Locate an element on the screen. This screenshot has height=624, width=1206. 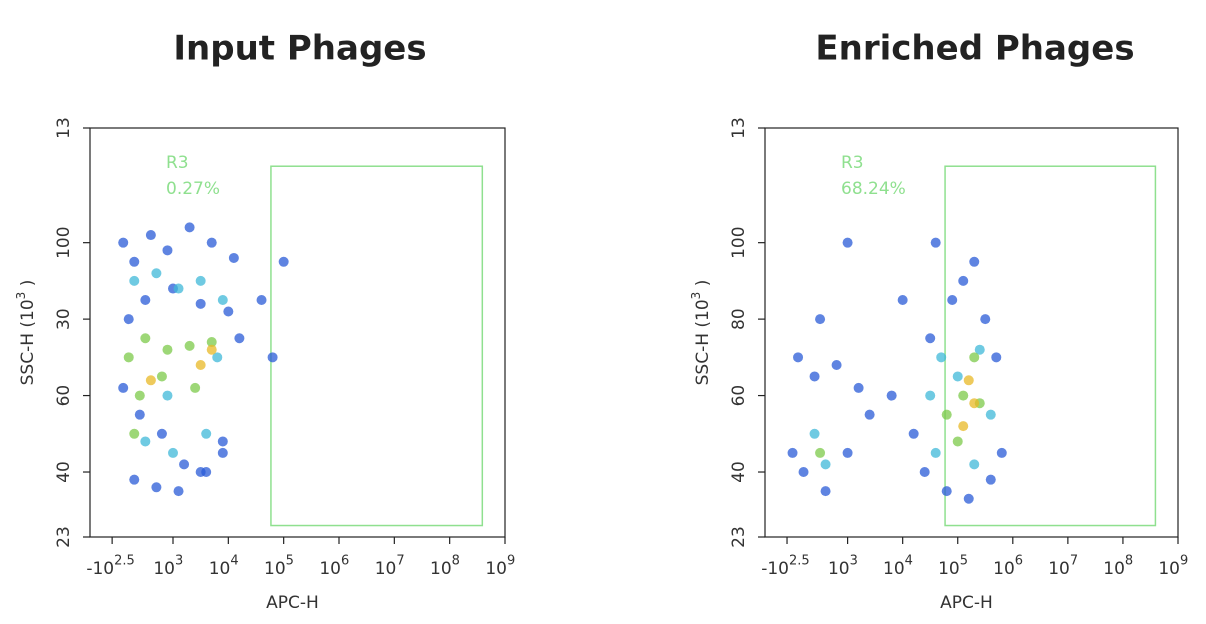
x-axis-label: APC-H is located at coordinates (966, 603).